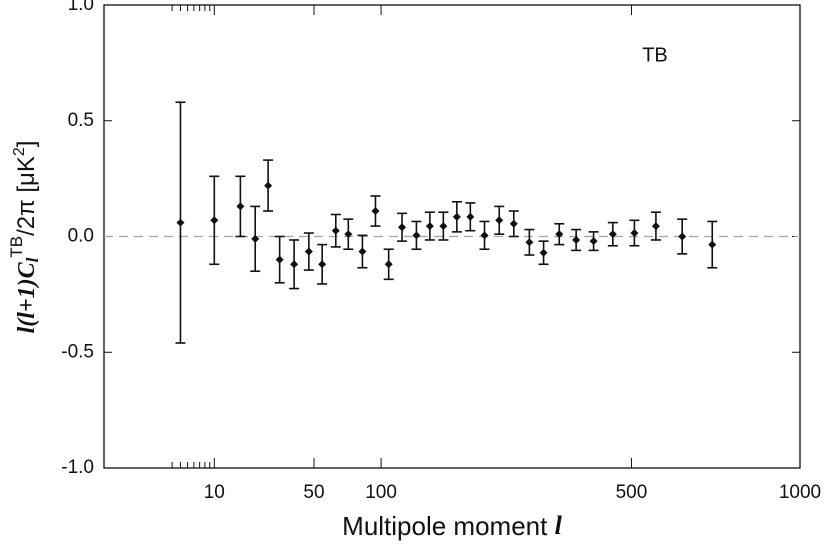 The width and height of the screenshot is (832, 551). I want to click on x-label-text: Multipole moment, so click(445, 526).